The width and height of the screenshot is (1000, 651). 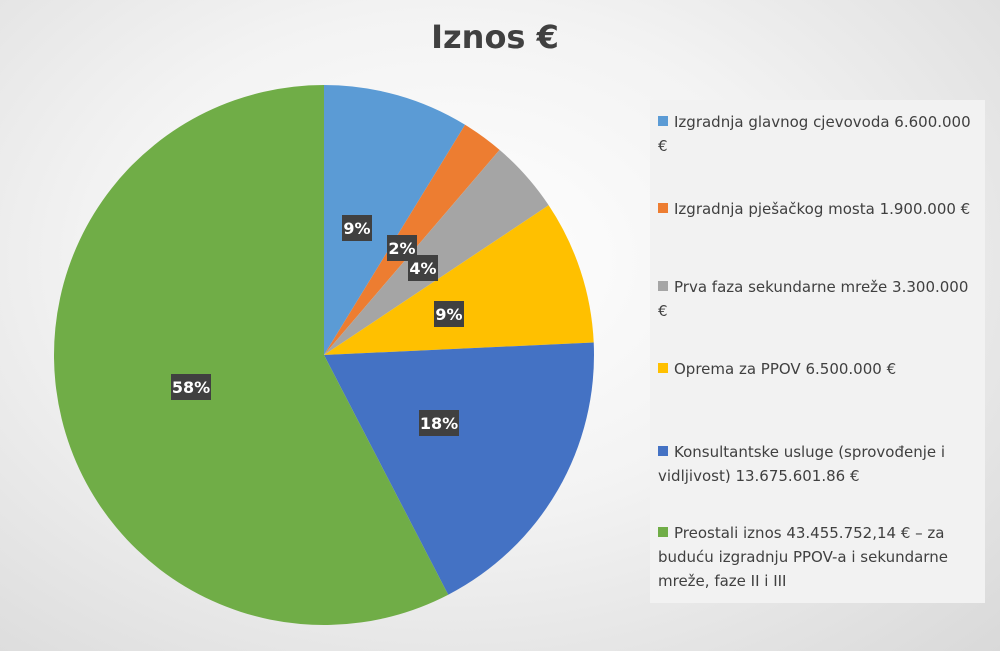 What do you see at coordinates (495, 37) in the screenshot?
I see `chart-title: Iznos €` at bounding box center [495, 37].